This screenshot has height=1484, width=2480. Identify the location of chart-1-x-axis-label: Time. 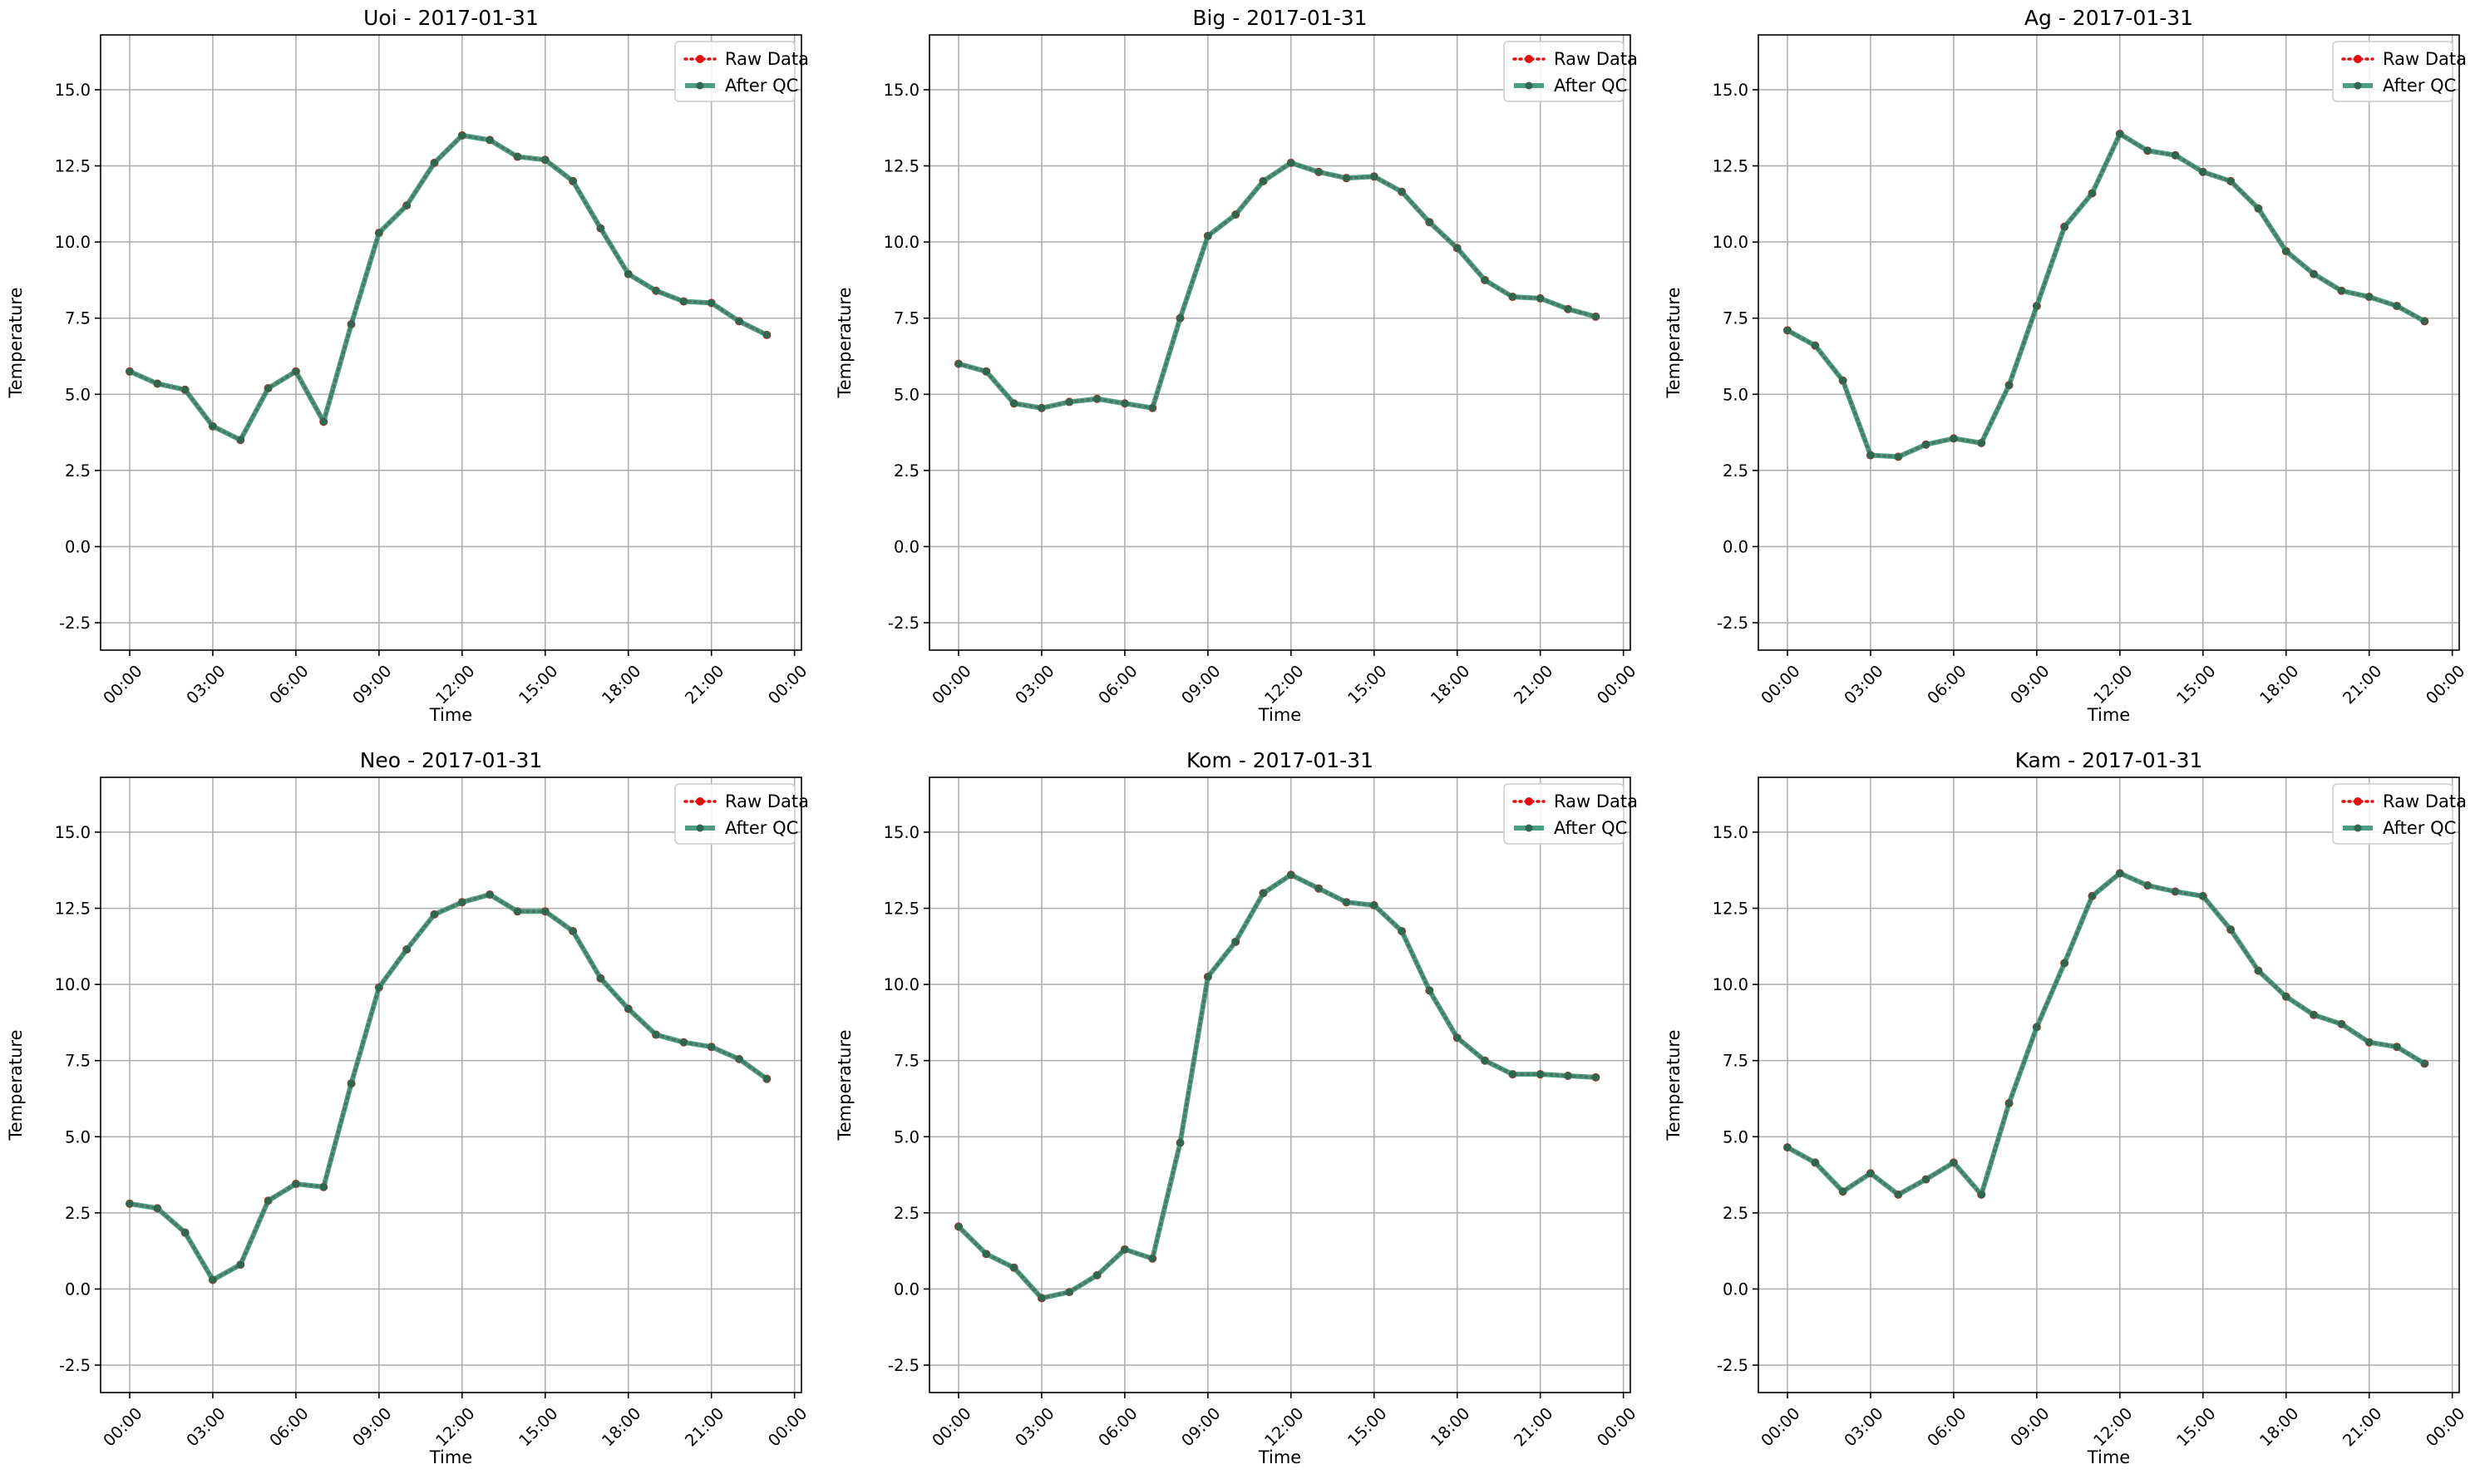
(451, 715).